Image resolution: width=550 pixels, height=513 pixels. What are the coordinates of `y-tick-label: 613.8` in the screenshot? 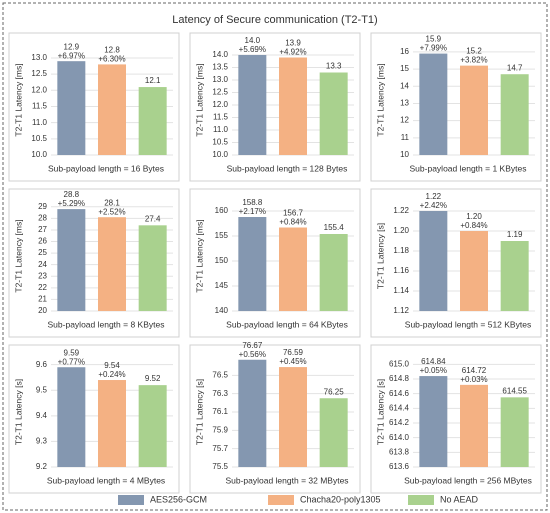 It's located at (399, 451).